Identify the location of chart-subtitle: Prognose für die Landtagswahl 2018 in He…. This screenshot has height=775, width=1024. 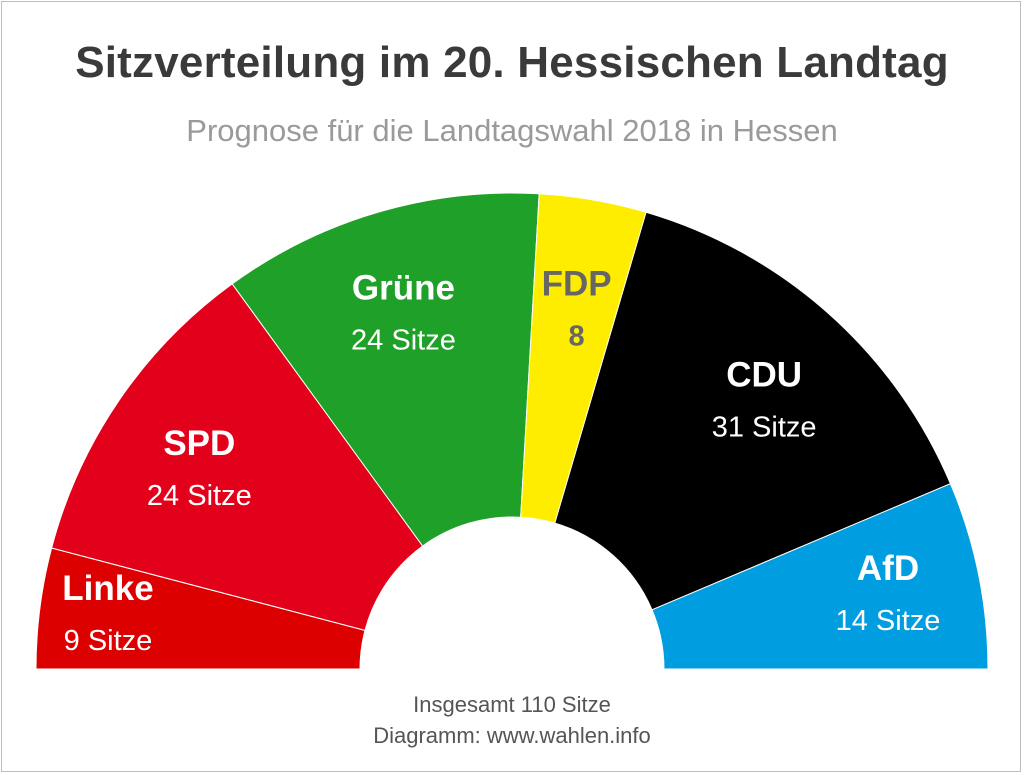
(512, 130).